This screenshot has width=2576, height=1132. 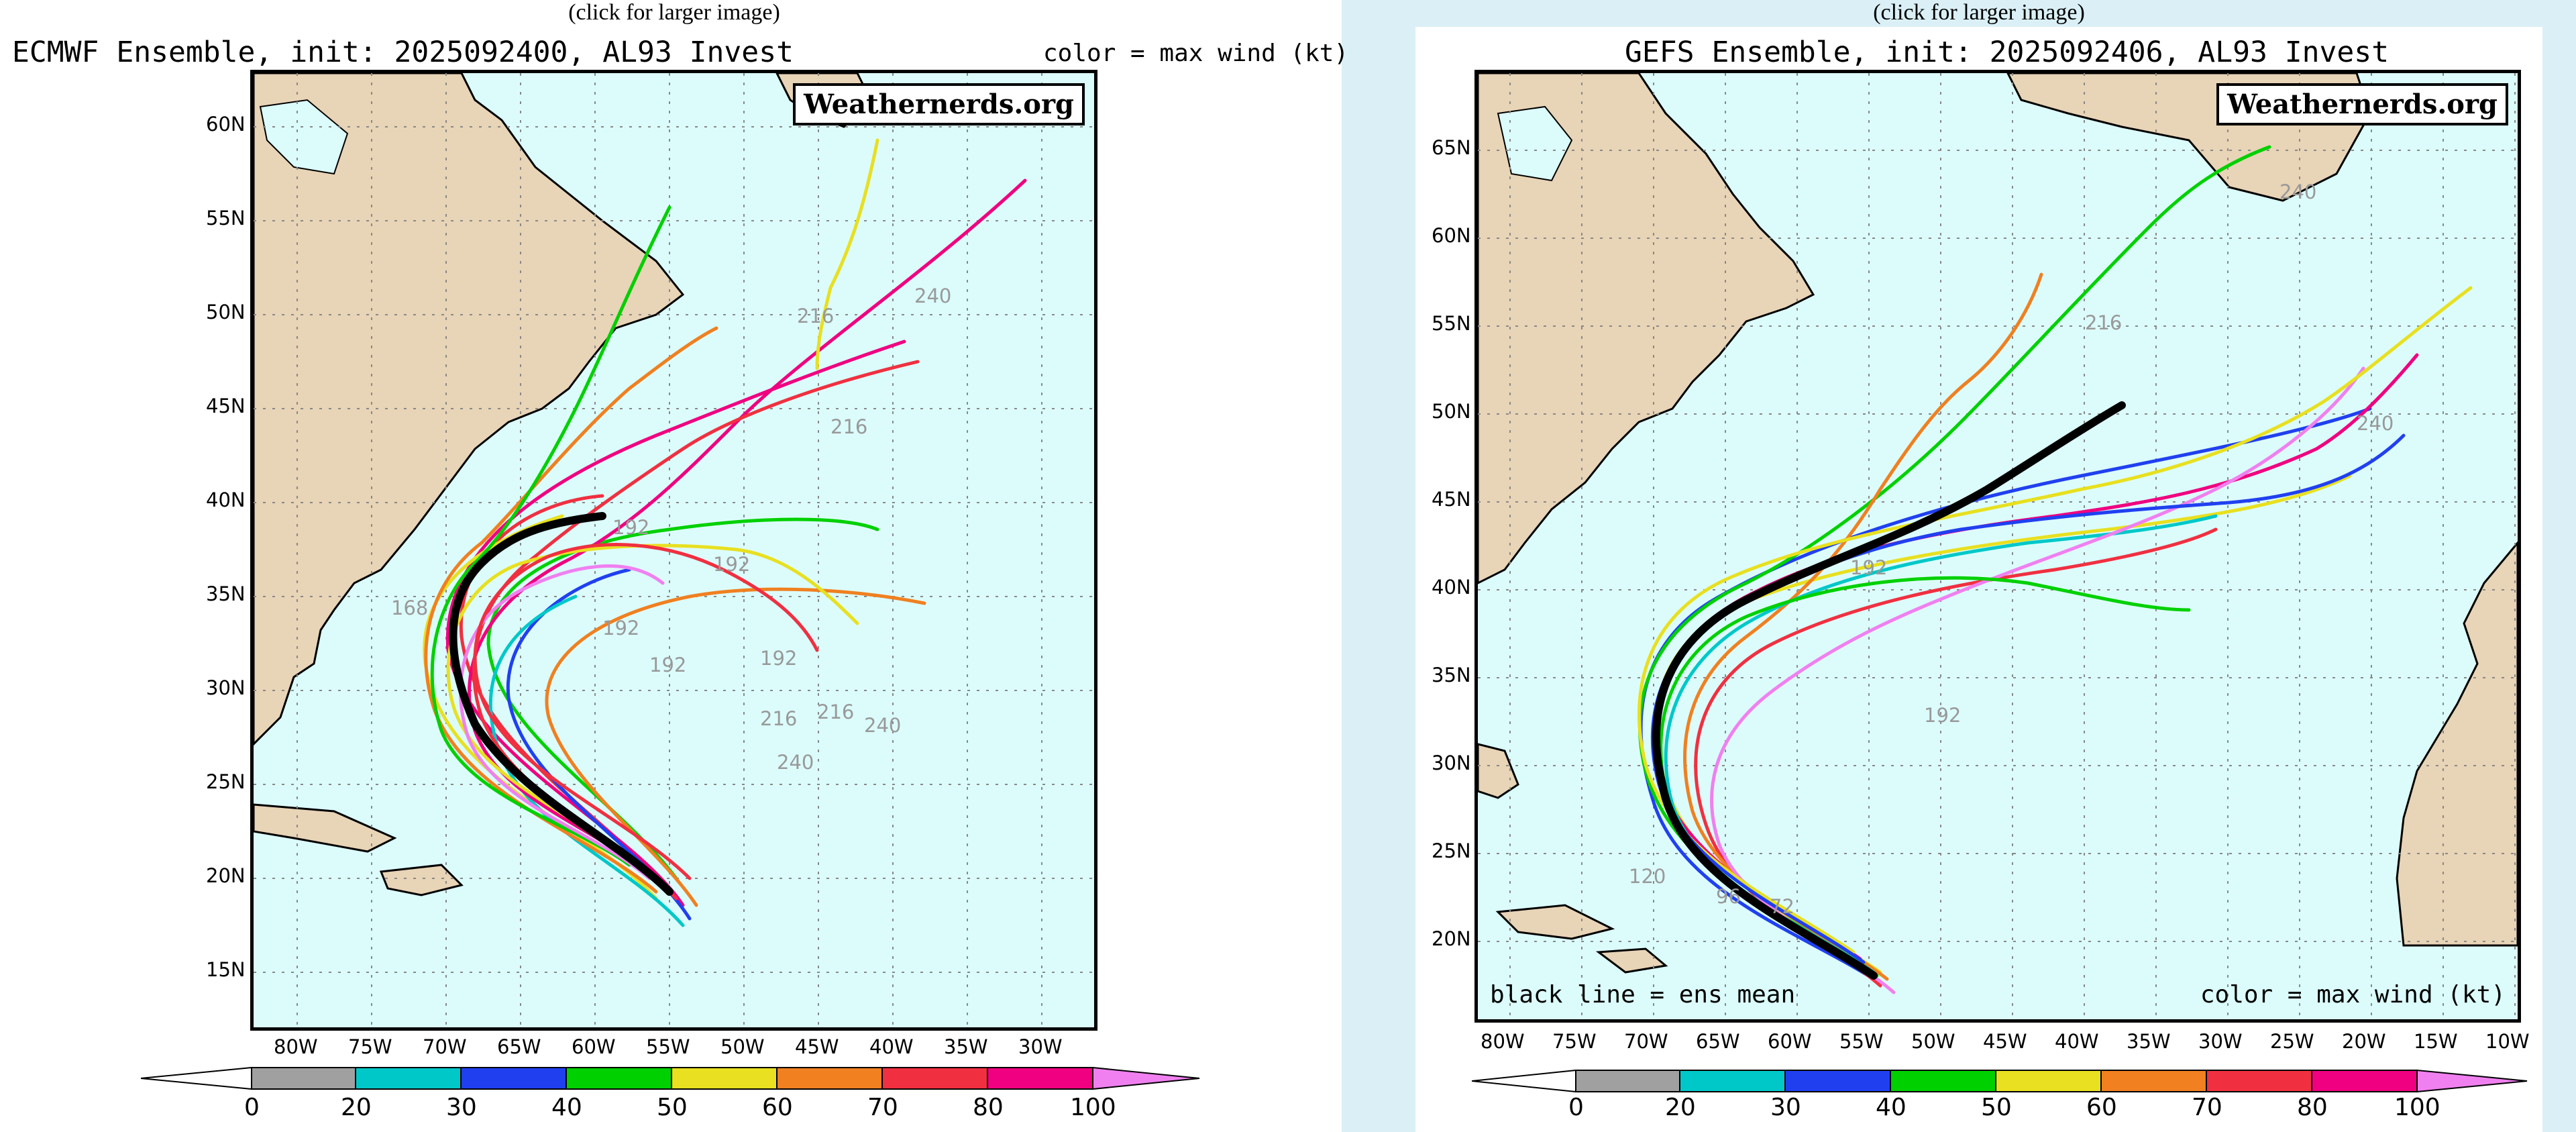 What do you see at coordinates (2436, 1041) in the screenshot?
I see `gefs-lon-label: 15W` at bounding box center [2436, 1041].